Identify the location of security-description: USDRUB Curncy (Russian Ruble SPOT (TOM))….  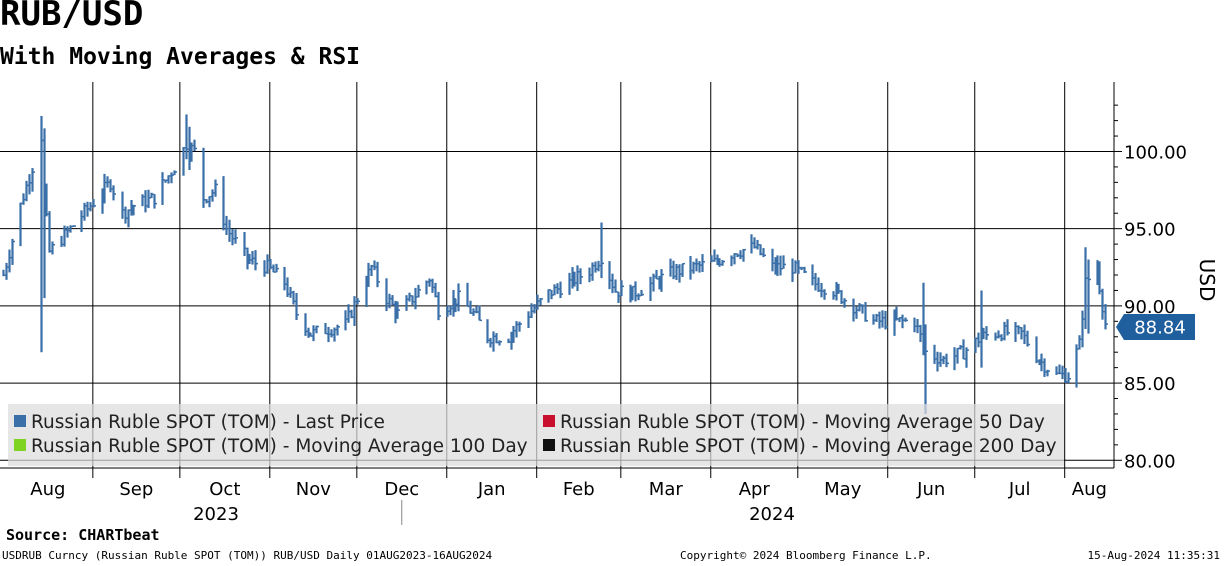
(247, 555).